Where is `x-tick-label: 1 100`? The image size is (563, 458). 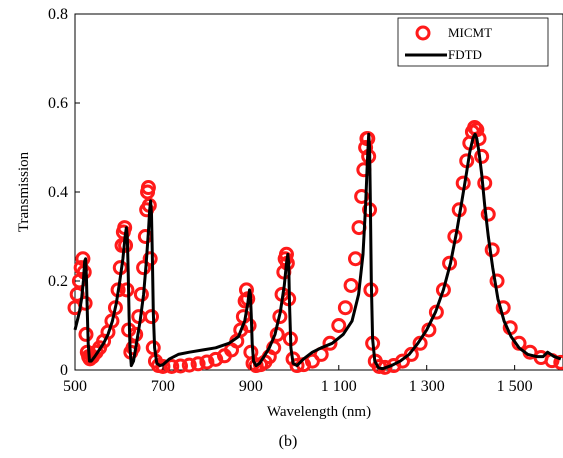 x-tick-label: 1 100 is located at coordinates (339, 386).